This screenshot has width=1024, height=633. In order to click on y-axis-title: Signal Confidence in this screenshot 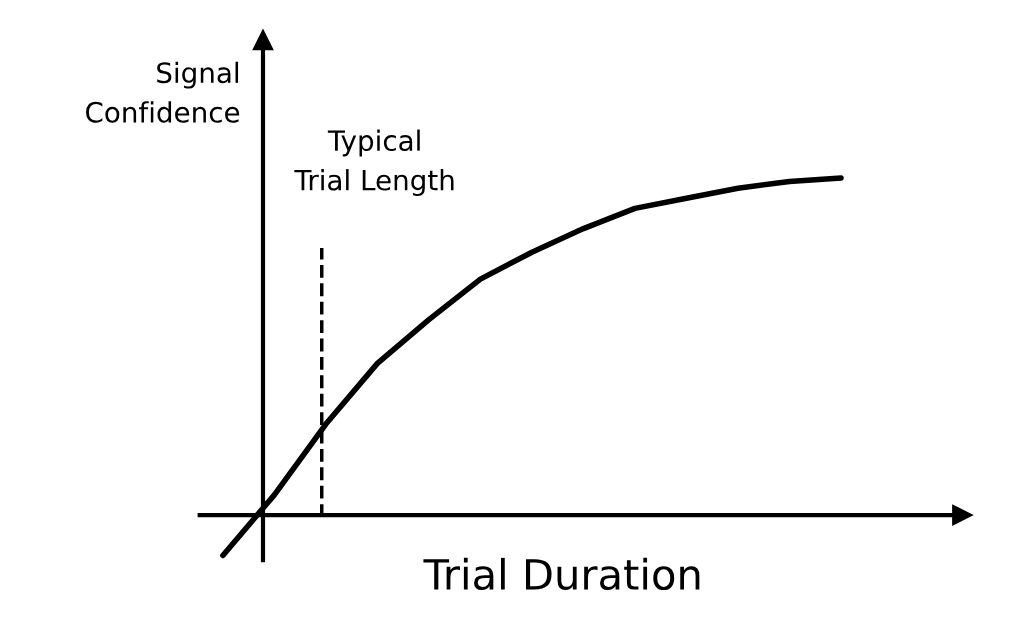, I will do `click(163, 92)`.